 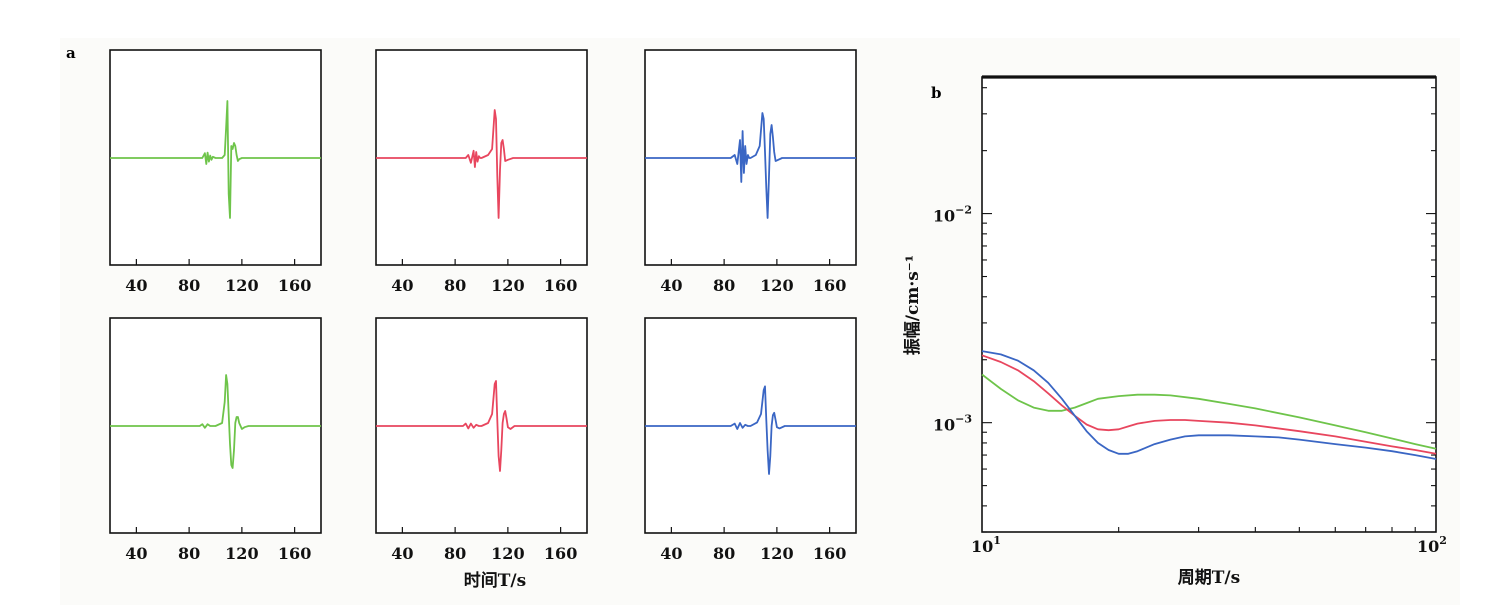 What do you see at coordinates (1209, 411) in the screenshot?
I see `spectrum-line-green` at bounding box center [1209, 411].